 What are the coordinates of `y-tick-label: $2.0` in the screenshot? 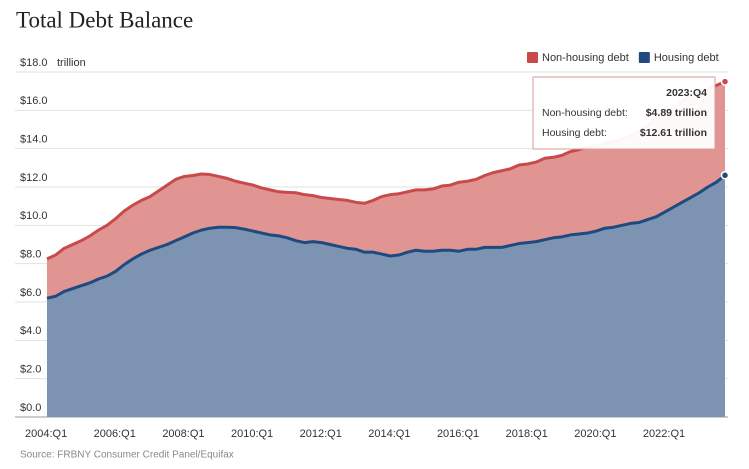 It's located at (30, 370).